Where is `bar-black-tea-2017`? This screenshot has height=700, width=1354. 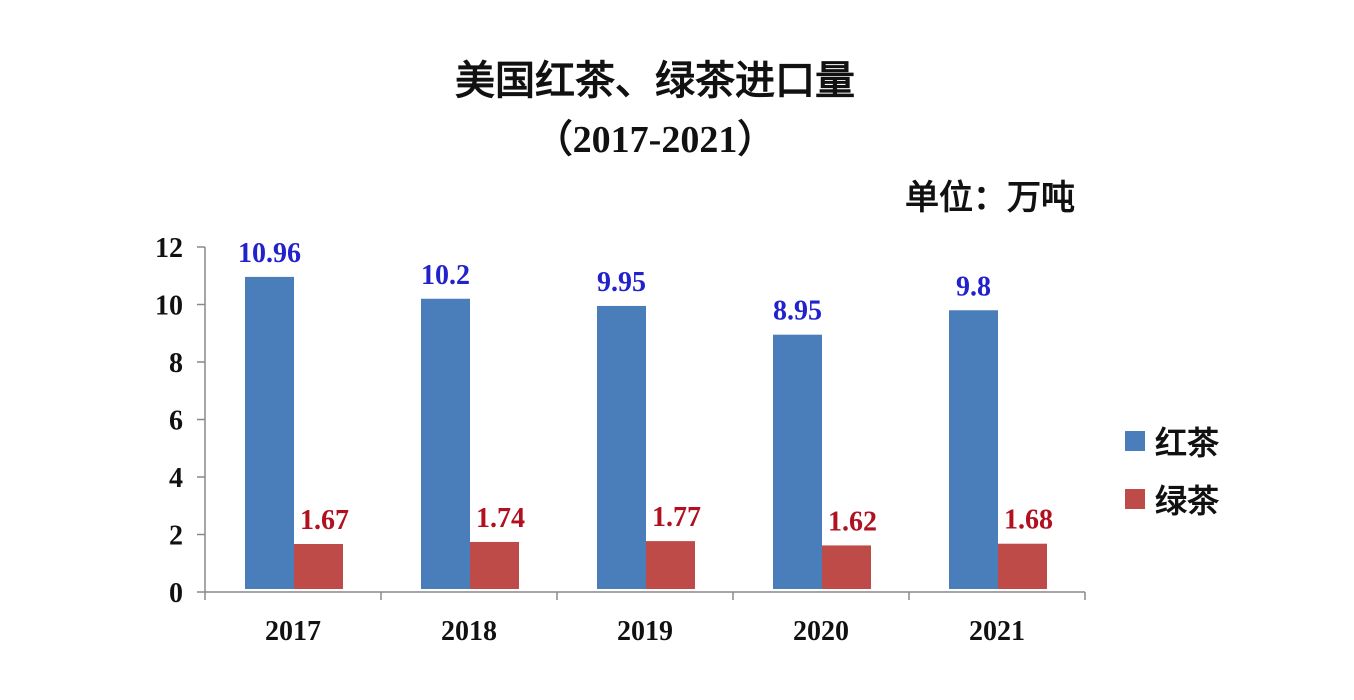 bar-black-tea-2017 is located at coordinates (269, 432).